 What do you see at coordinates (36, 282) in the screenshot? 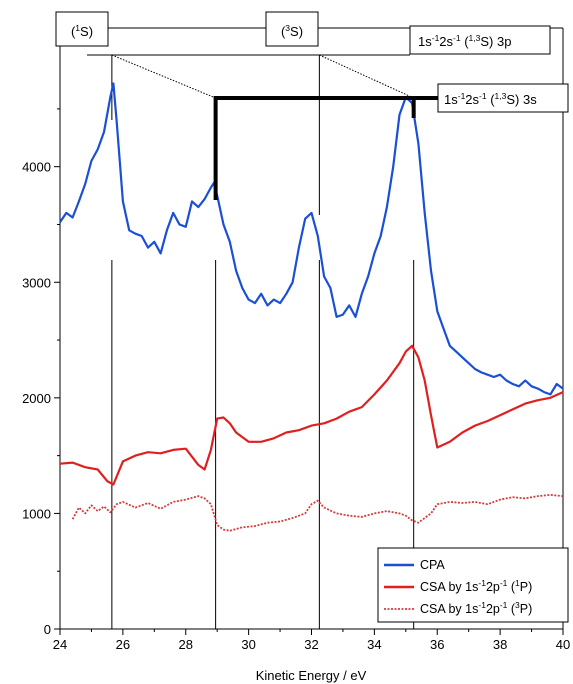
I see `y-tick-label: 3000` at bounding box center [36, 282].